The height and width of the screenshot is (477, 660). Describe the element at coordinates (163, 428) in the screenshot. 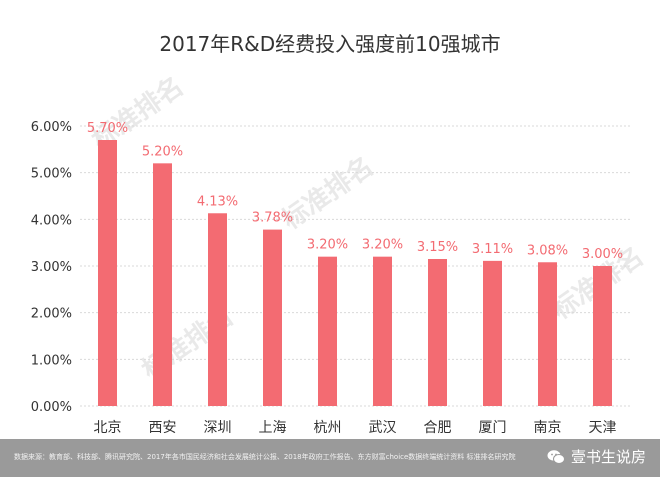

I see `x-tick-label: 西安` at that location.